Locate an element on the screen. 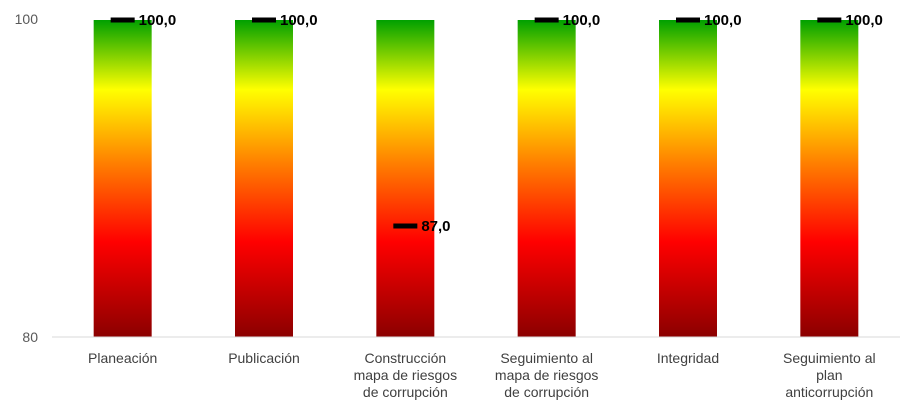  category-label-planeación: Planeación is located at coordinates (122, 358).